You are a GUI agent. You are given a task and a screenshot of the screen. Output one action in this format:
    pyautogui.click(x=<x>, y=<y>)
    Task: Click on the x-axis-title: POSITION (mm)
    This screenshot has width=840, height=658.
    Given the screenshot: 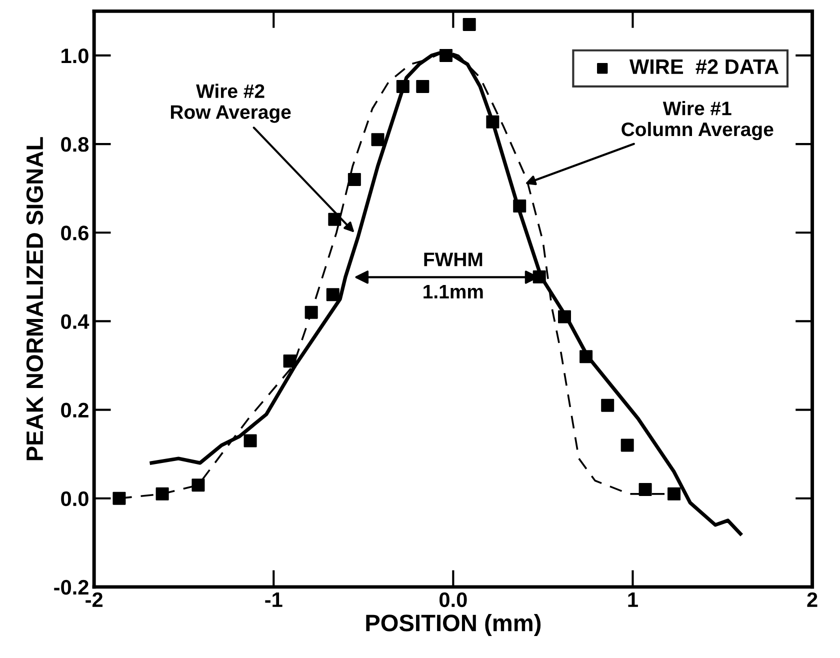 What is the action you would take?
    pyautogui.click(x=453, y=625)
    